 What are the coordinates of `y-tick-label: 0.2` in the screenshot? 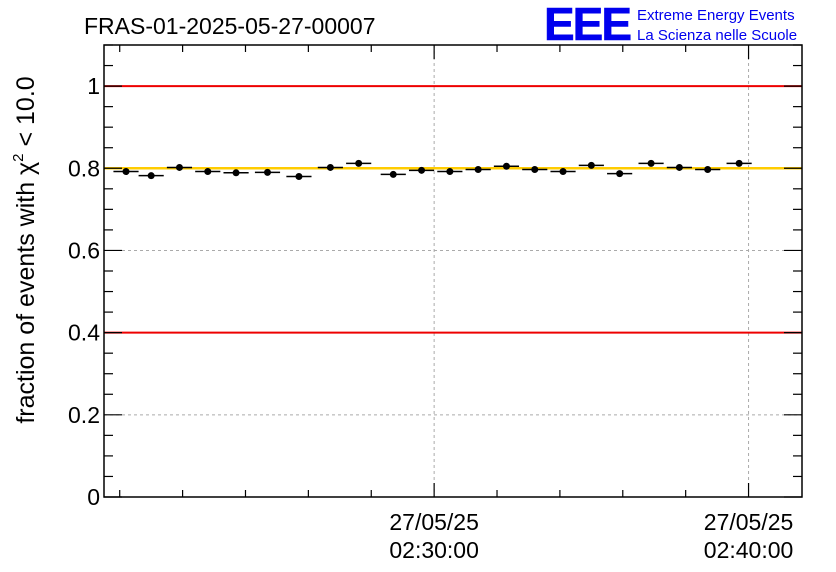 It's located at (84, 415).